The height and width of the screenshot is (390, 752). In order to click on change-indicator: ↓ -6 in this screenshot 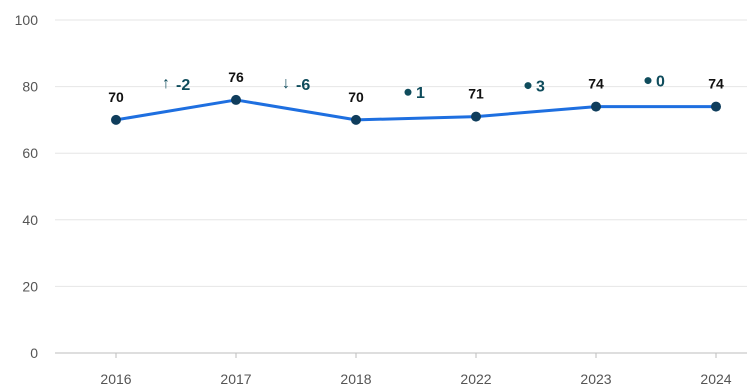, I will do `click(296, 84)`.